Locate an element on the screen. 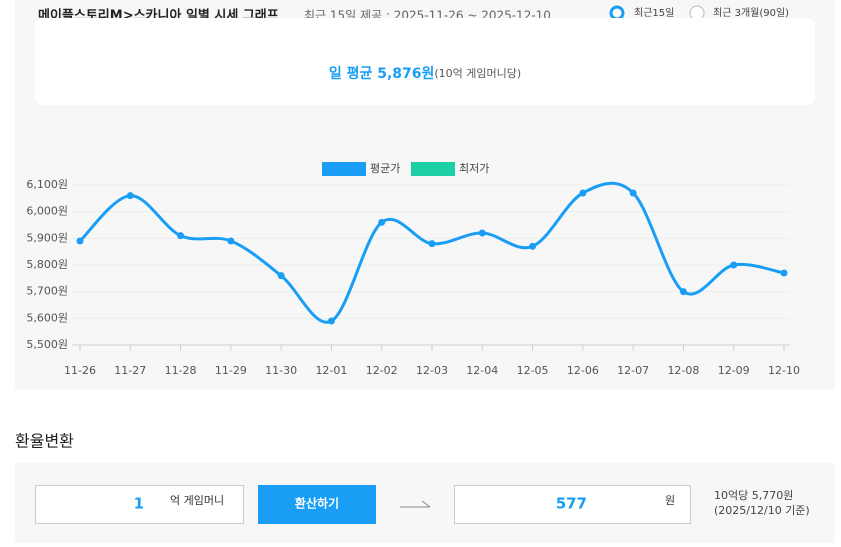 This screenshot has height=547, width=841. output-value: 577 is located at coordinates (571, 504).